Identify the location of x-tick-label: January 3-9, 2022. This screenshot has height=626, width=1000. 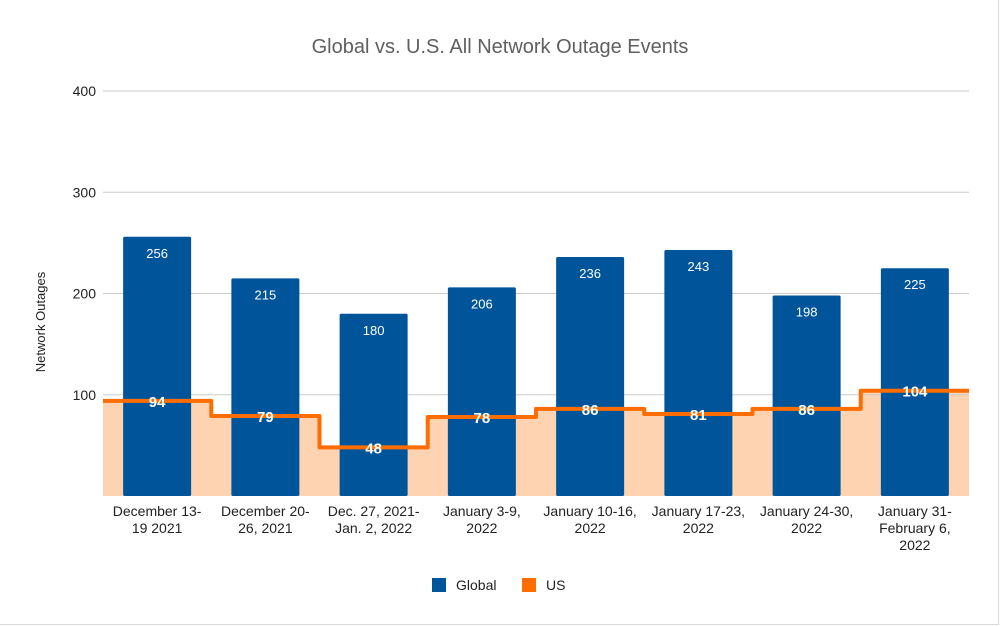
(482, 519).